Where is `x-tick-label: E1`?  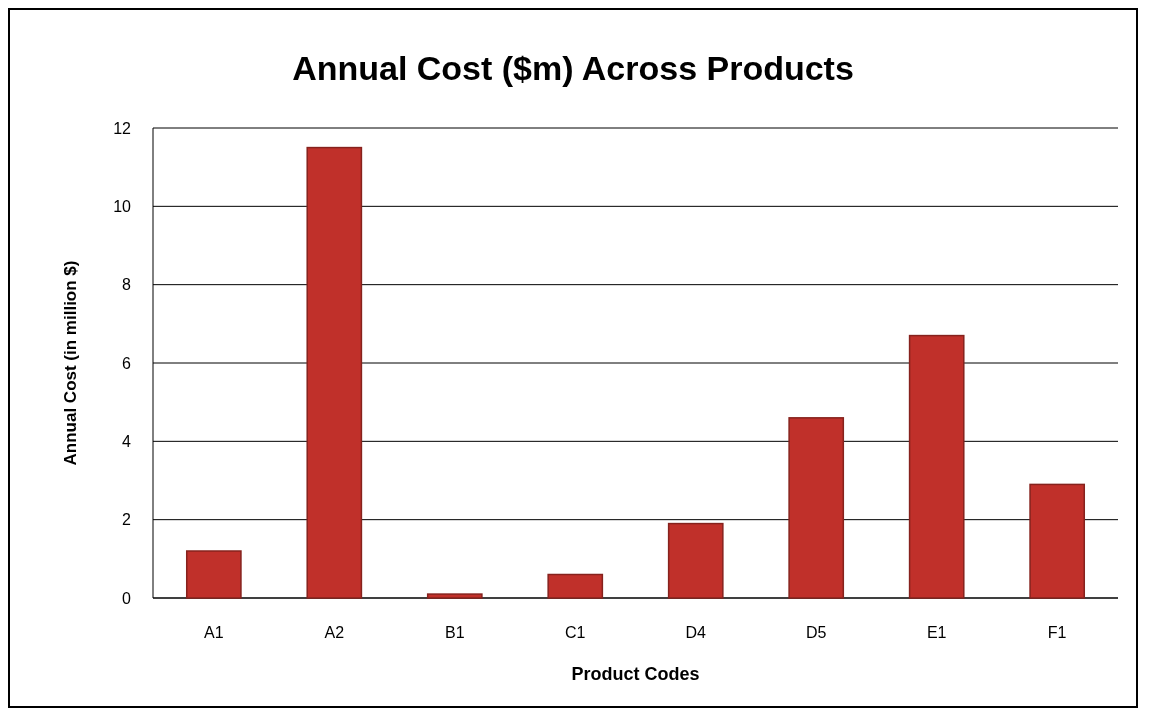 x-tick-label: E1 is located at coordinates (936, 632).